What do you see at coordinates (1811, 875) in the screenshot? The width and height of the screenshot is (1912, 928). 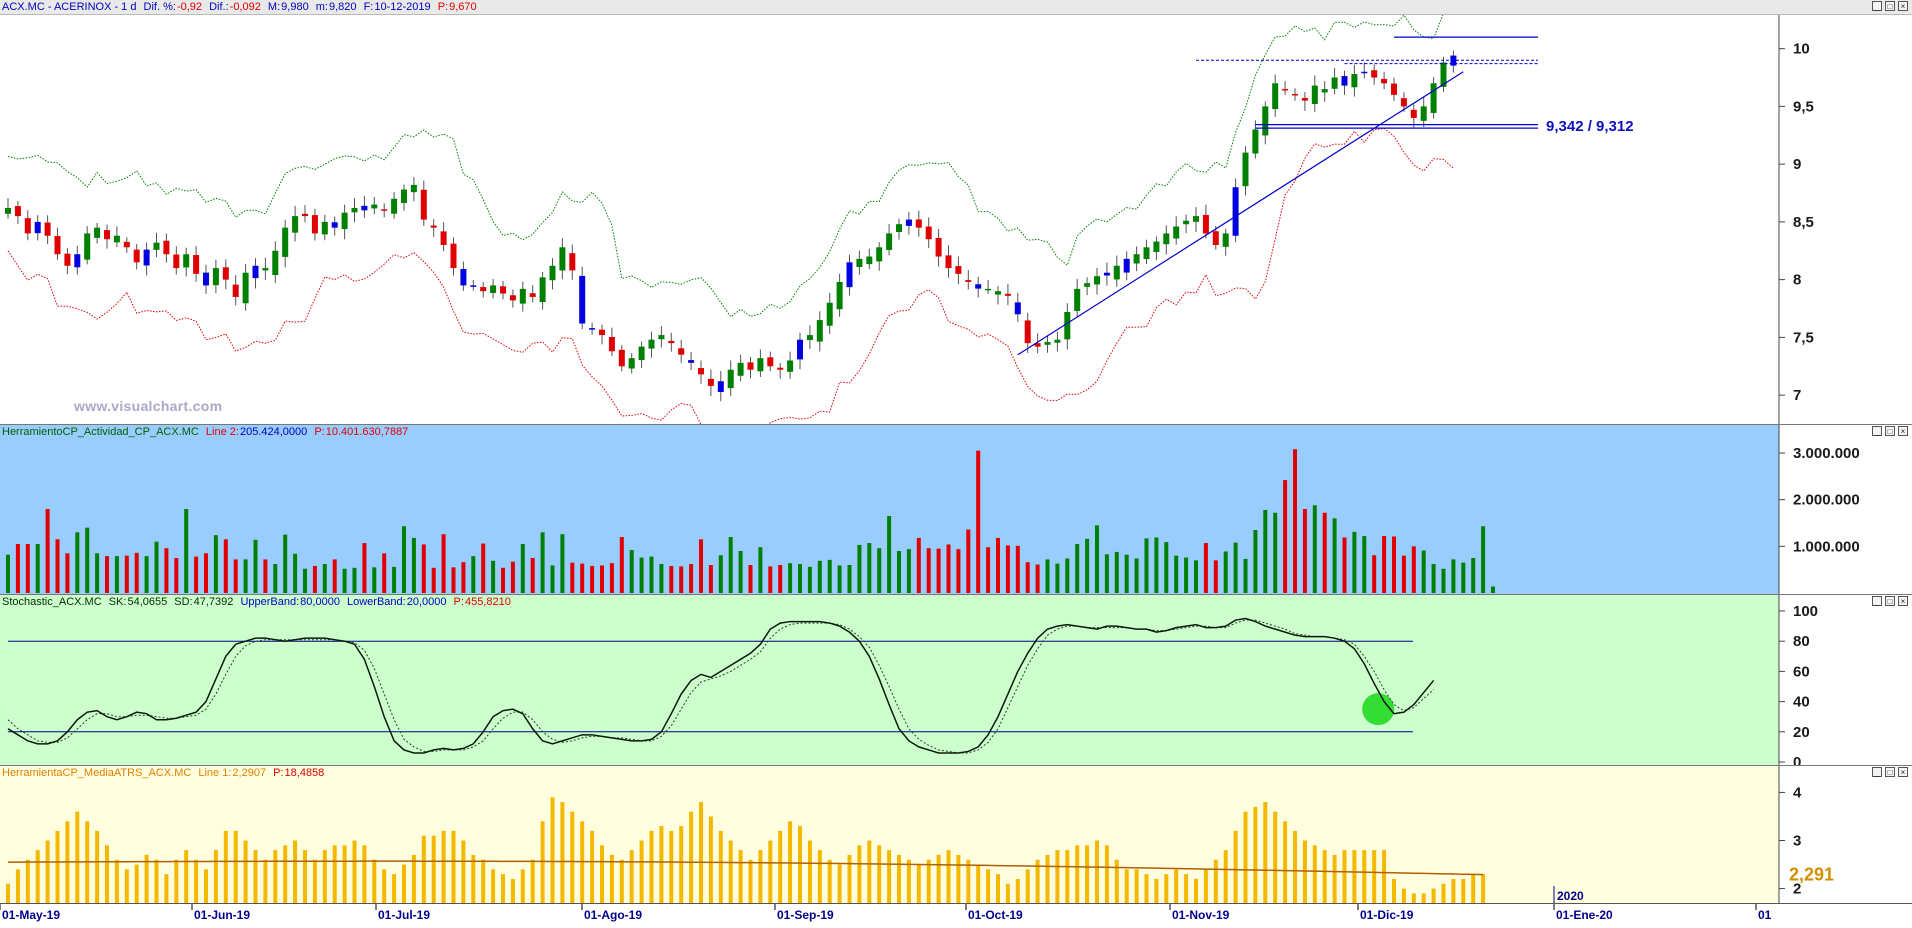 I see `atr-last-value: 2,291` at bounding box center [1811, 875].